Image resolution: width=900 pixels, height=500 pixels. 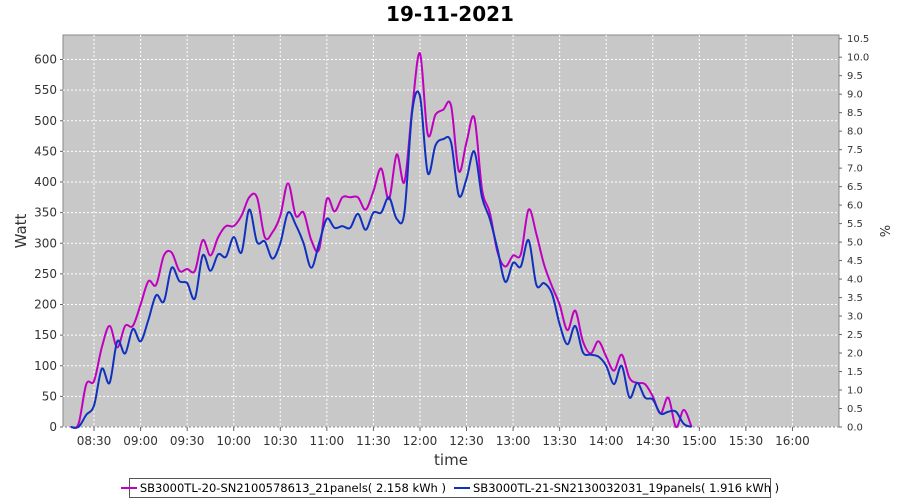 I want to click on x-tick-label: 11:30, so click(x=373, y=441).